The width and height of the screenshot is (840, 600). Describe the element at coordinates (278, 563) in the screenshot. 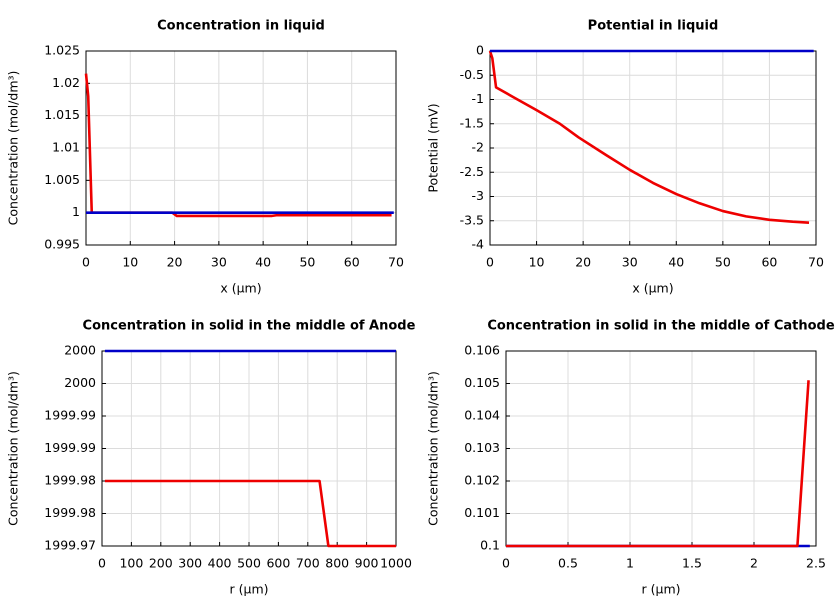

I see `x-tick-label: 600` at that location.